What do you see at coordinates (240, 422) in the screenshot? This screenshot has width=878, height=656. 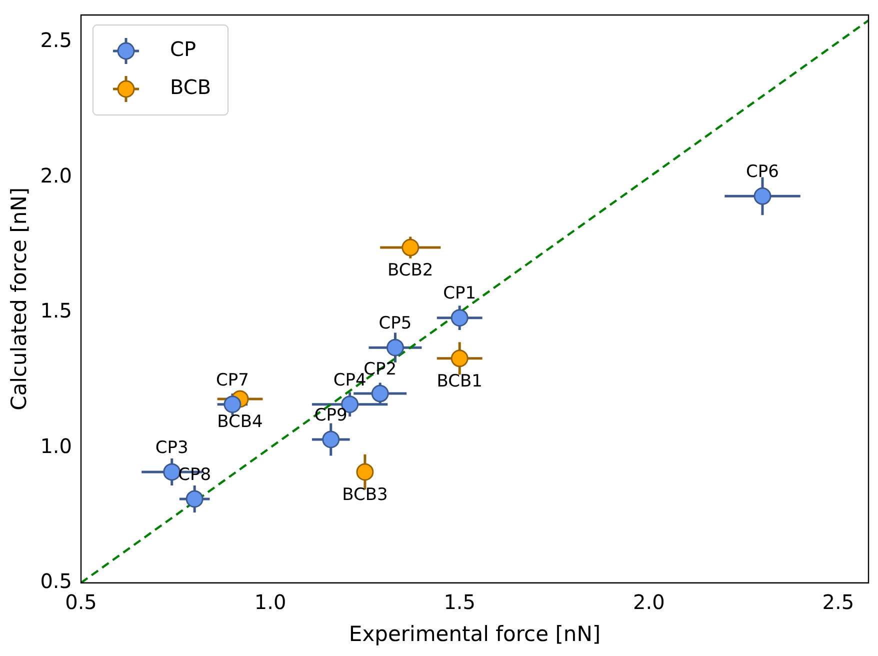 I see `annotation: BCB4` at bounding box center [240, 422].